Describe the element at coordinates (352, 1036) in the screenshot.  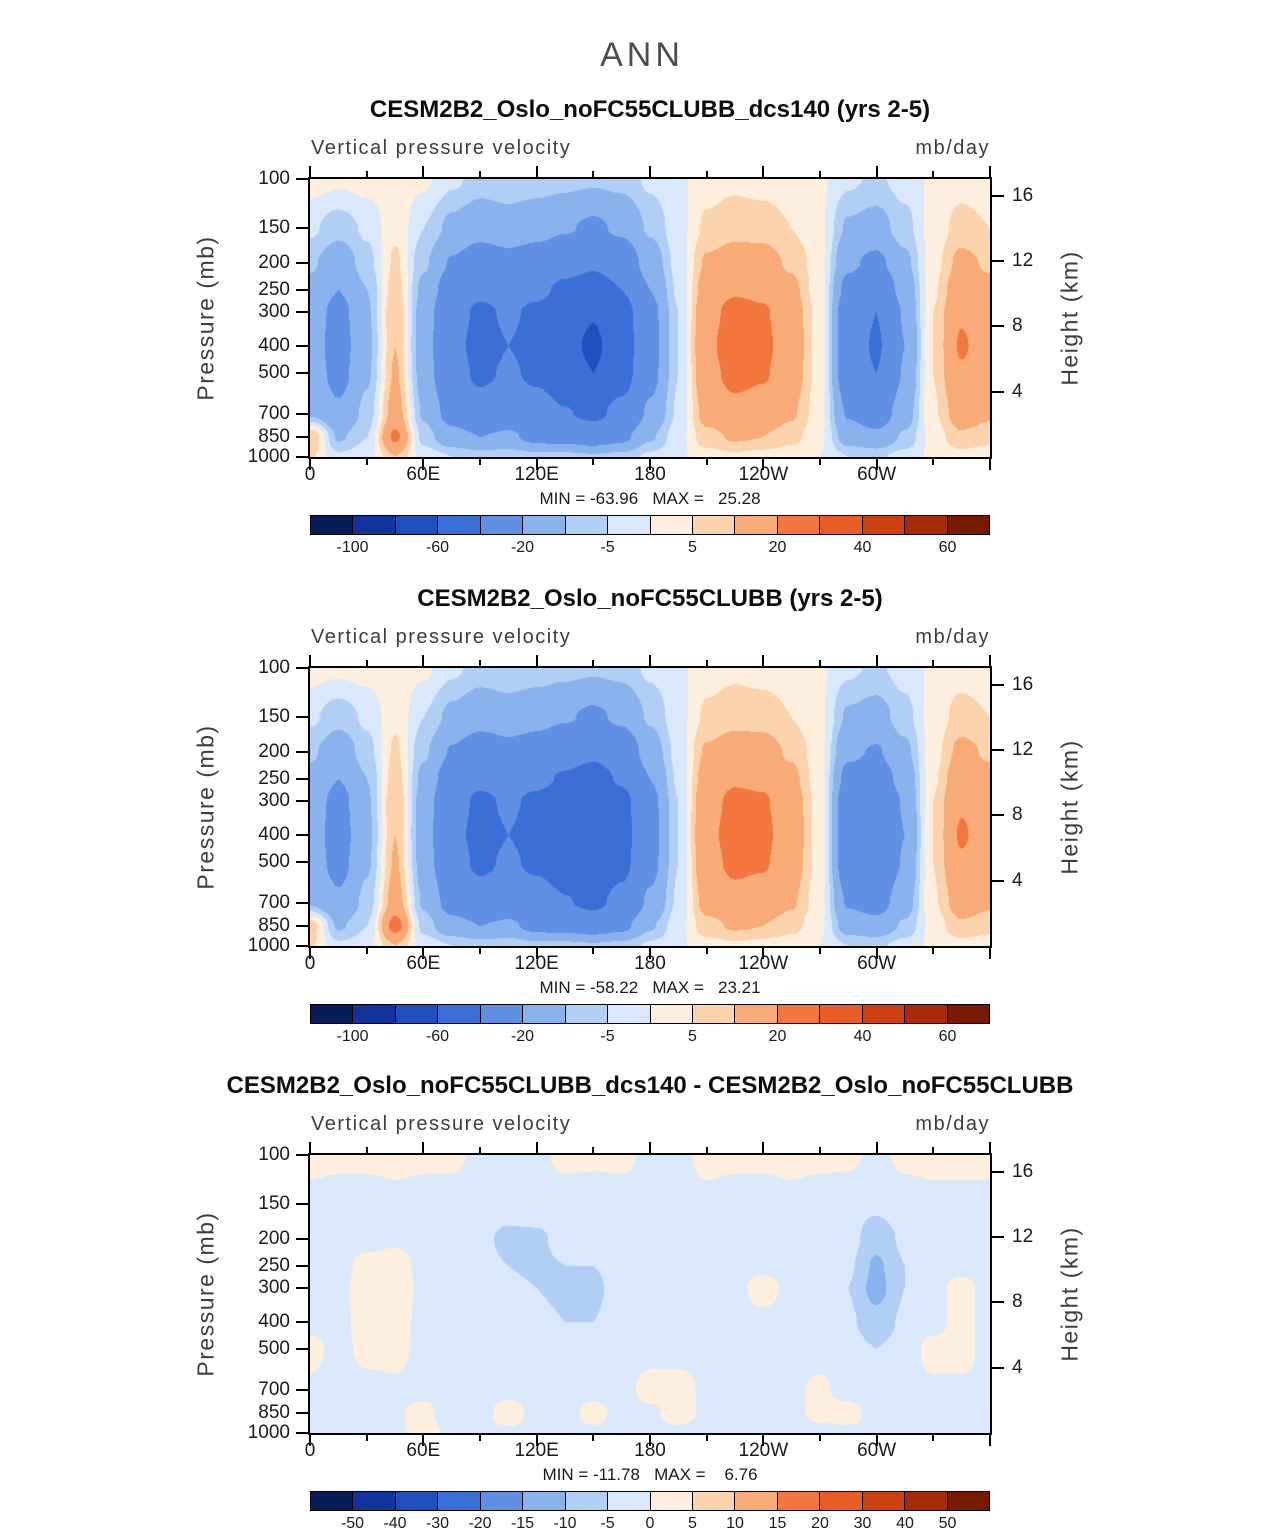
I see `colorbar-tick-label: -100` at that location.